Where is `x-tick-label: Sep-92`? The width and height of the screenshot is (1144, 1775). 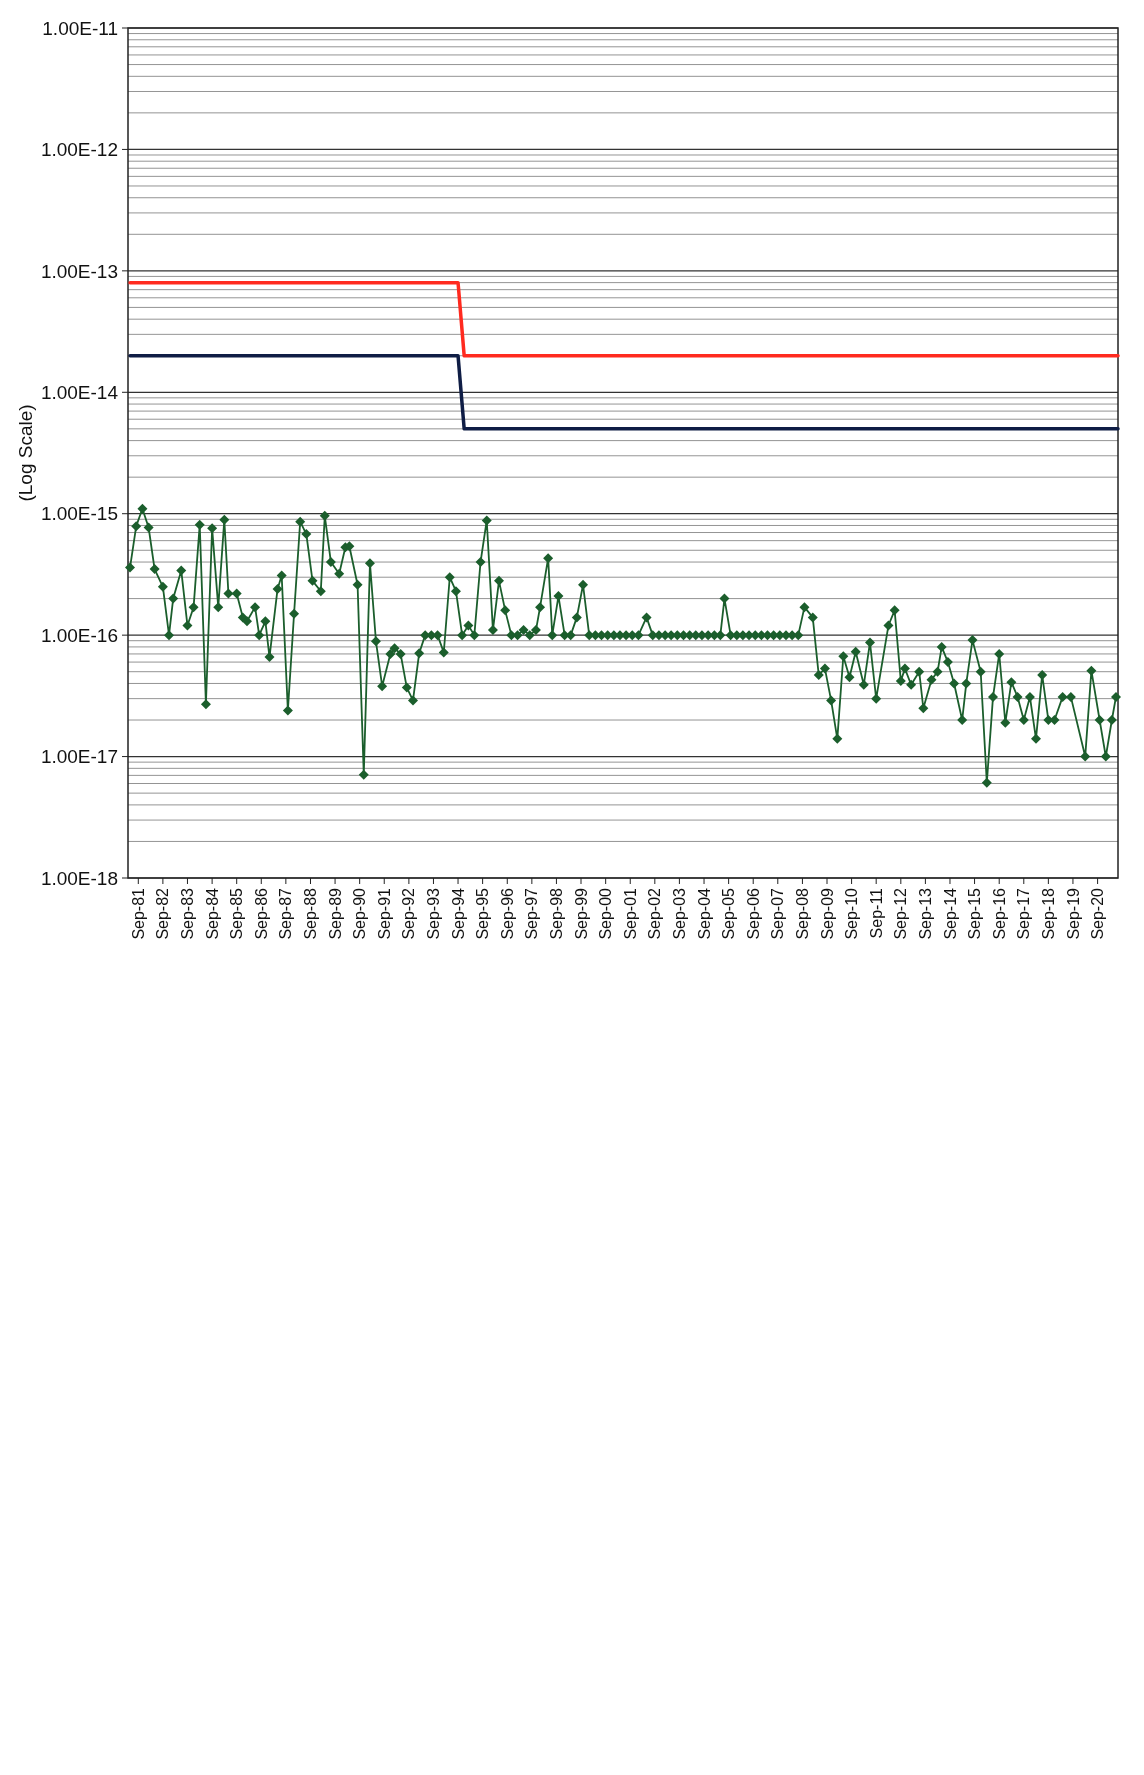
x-tick-label: Sep-92 is located at coordinates (409, 913).